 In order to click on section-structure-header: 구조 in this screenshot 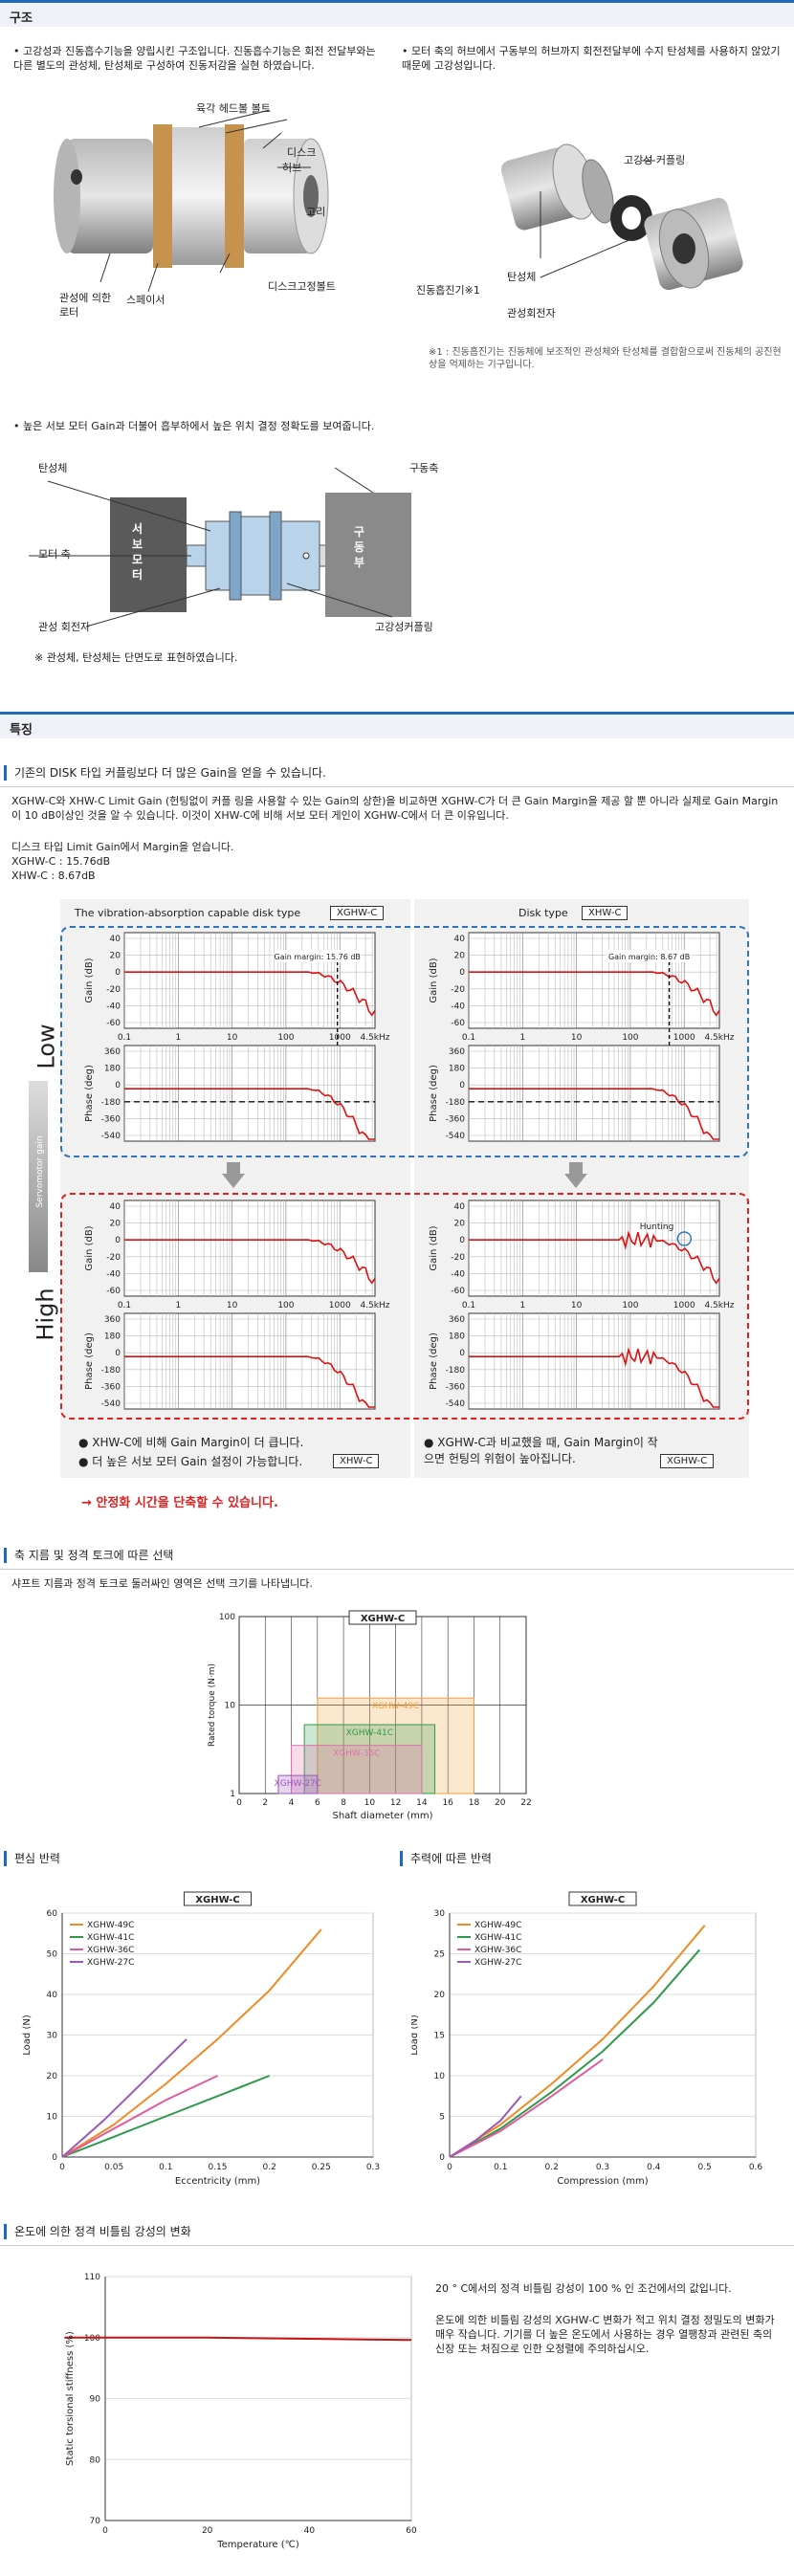, I will do `click(397, 13)`.